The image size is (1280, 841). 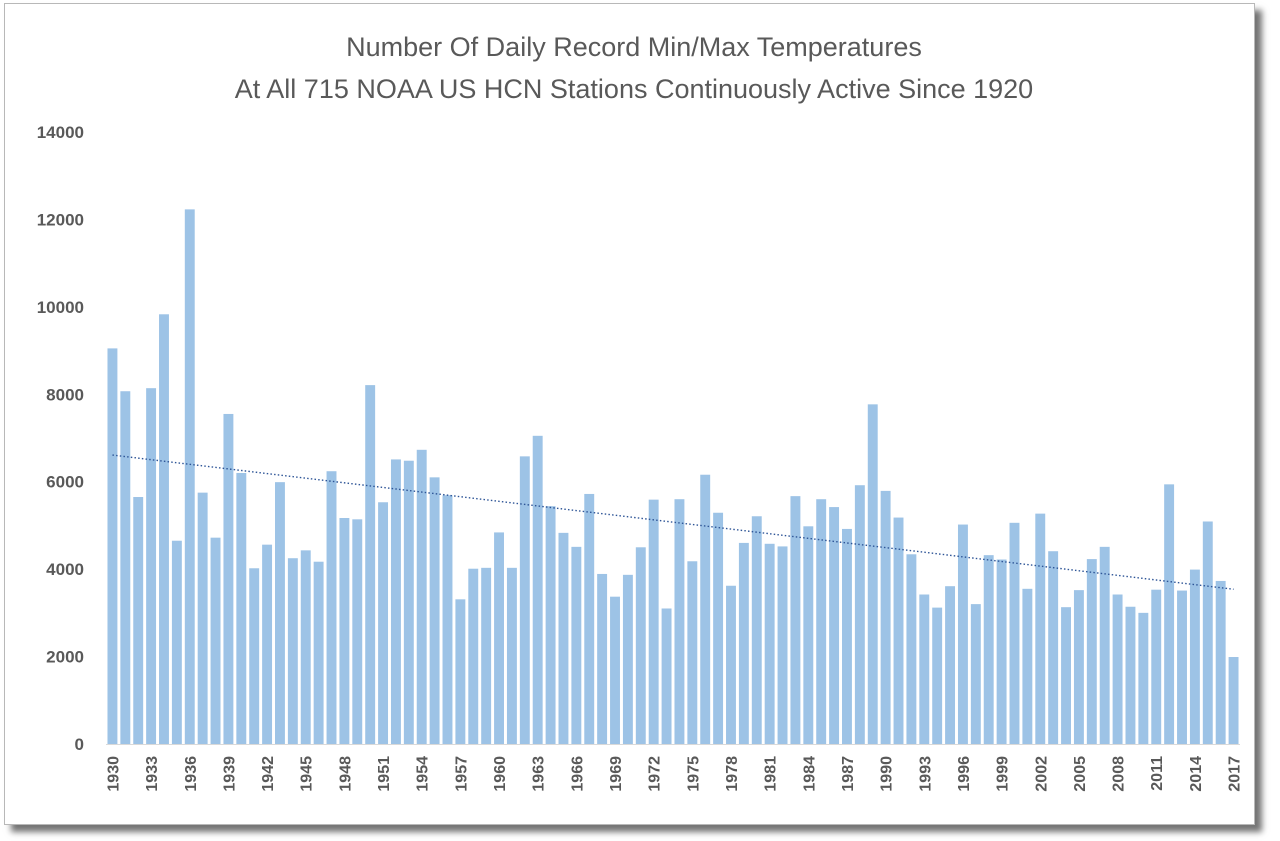 What do you see at coordinates (1027, 666) in the screenshot?
I see `bar-2001` at bounding box center [1027, 666].